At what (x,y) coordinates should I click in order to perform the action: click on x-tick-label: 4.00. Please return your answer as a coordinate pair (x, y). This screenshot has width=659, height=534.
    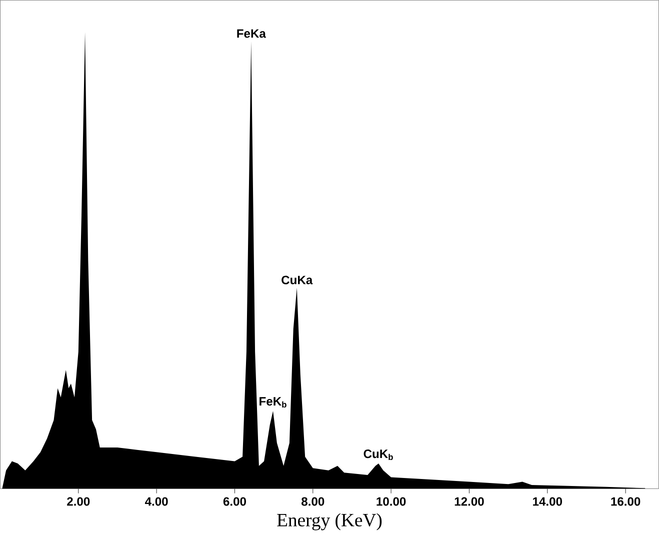
    Looking at the image, I should click on (156, 501).